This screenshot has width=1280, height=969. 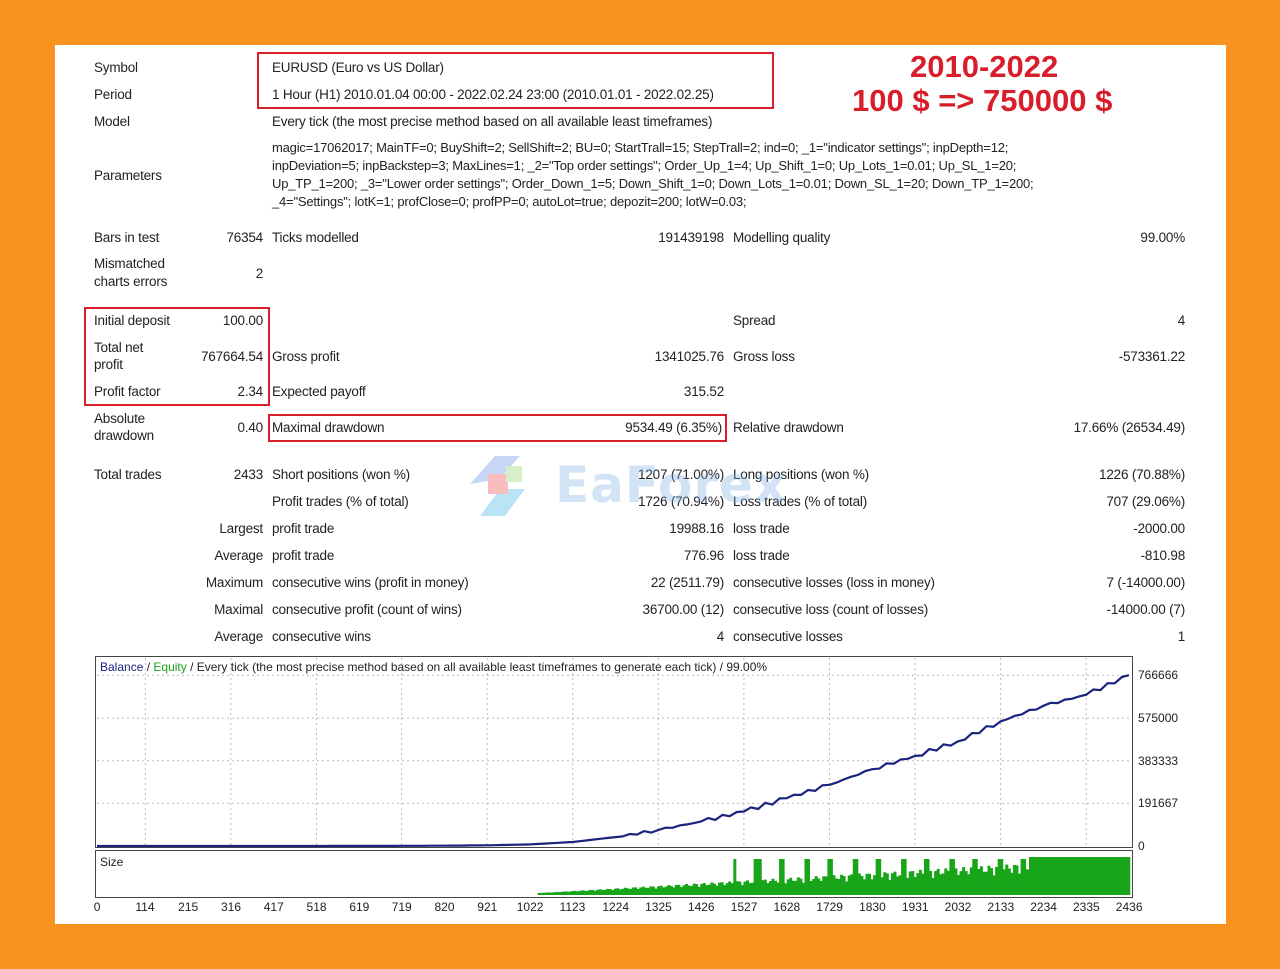 I want to click on model-label: Model, so click(x=112, y=121).